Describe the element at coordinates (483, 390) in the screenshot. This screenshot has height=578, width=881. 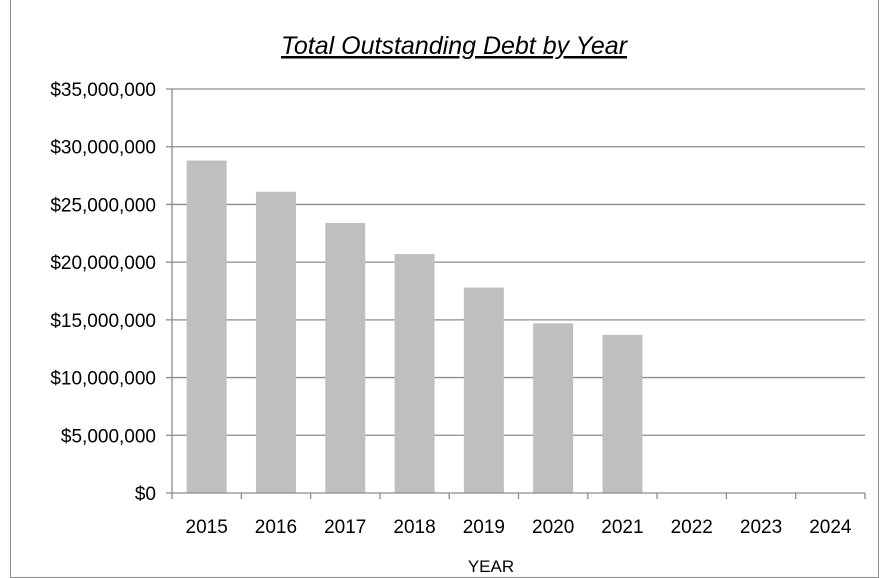
I see `bar-2019` at that location.